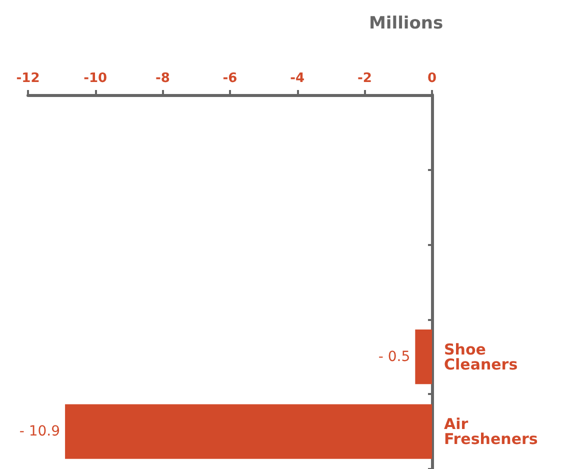  I want to click on y-tick-label: Shoe Cleaners, so click(481, 357).